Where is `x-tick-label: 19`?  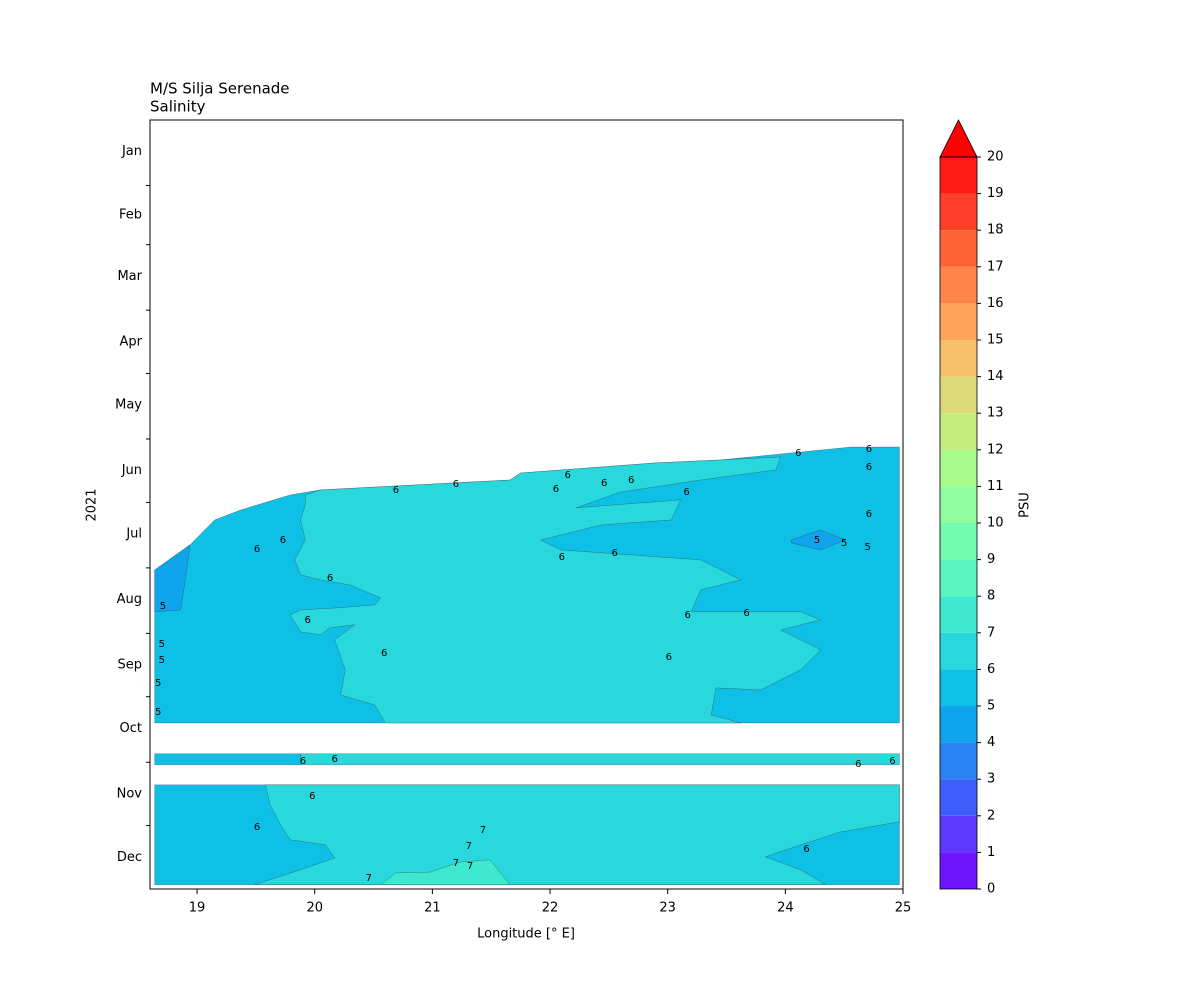 x-tick-label: 19 is located at coordinates (197, 908).